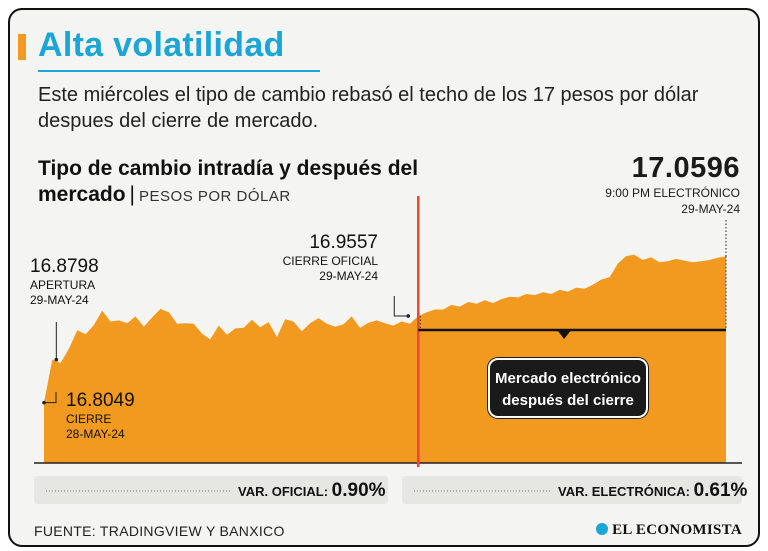  What do you see at coordinates (710, 209) in the screenshot?
I see `electronic-date-label: 29-MAY-24` at bounding box center [710, 209].